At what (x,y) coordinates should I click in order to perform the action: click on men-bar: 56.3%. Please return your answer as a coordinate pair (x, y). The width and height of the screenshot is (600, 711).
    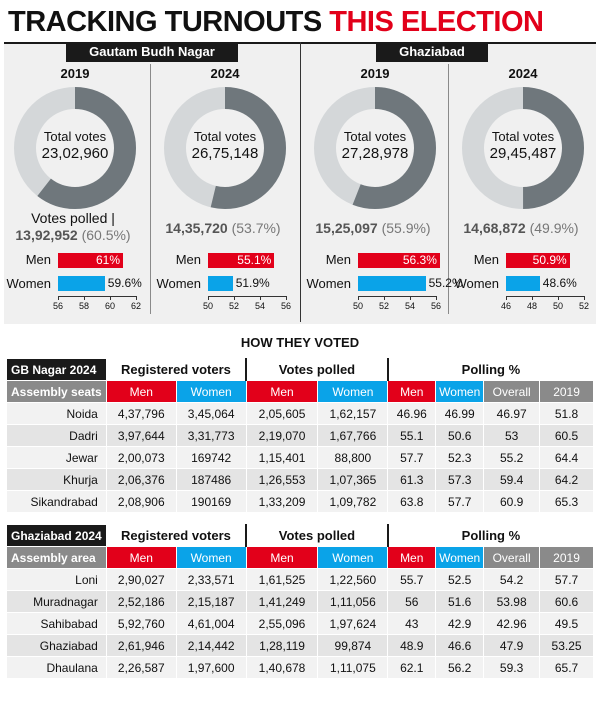
    Looking at the image, I should click on (399, 260).